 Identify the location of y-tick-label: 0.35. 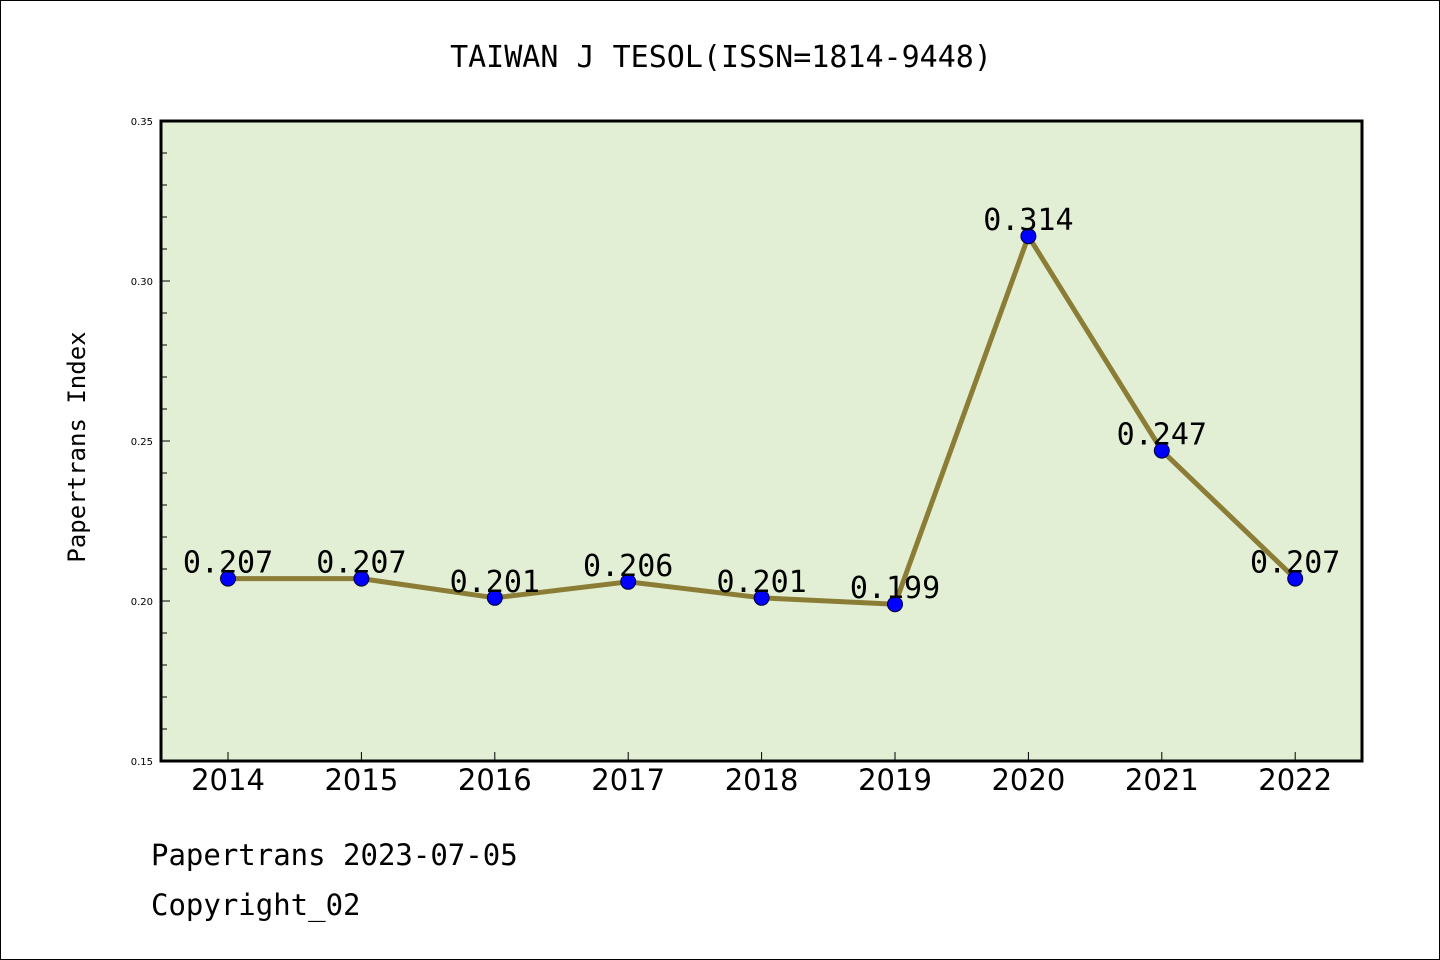
(142, 122).